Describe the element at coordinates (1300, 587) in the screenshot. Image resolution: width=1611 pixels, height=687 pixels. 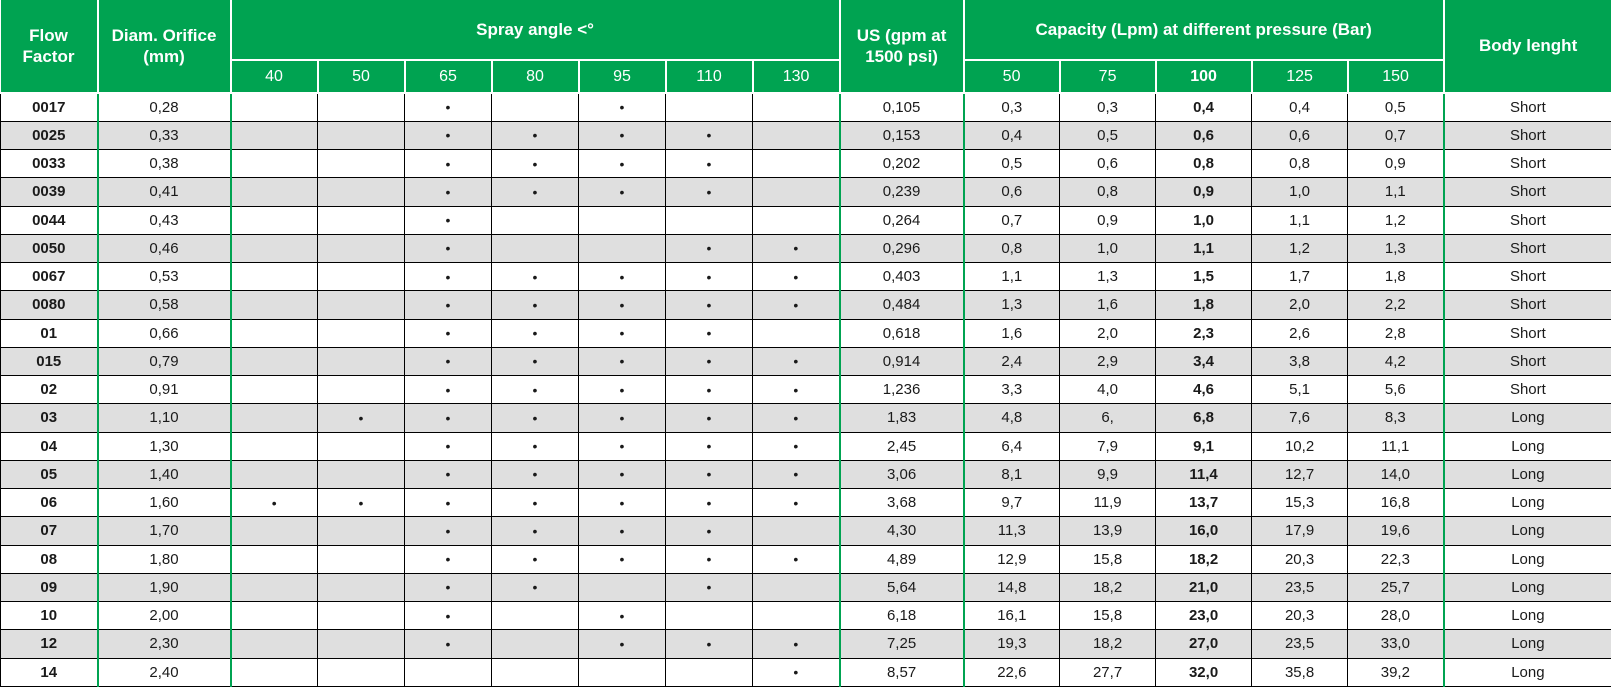
I see `capacity-cell: 23,5` at that location.